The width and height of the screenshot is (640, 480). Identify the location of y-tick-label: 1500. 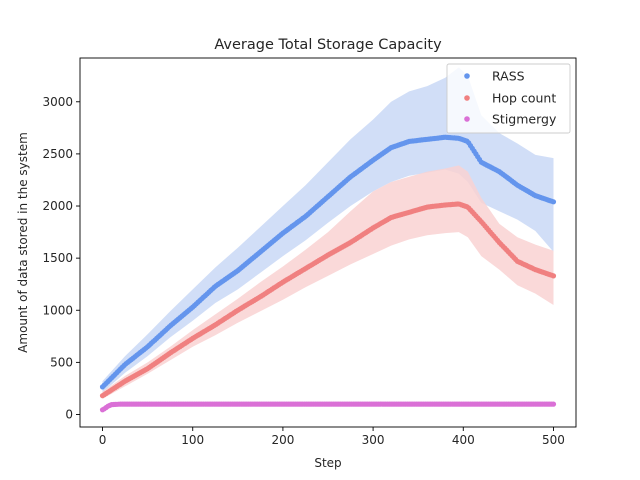
(57, 258).